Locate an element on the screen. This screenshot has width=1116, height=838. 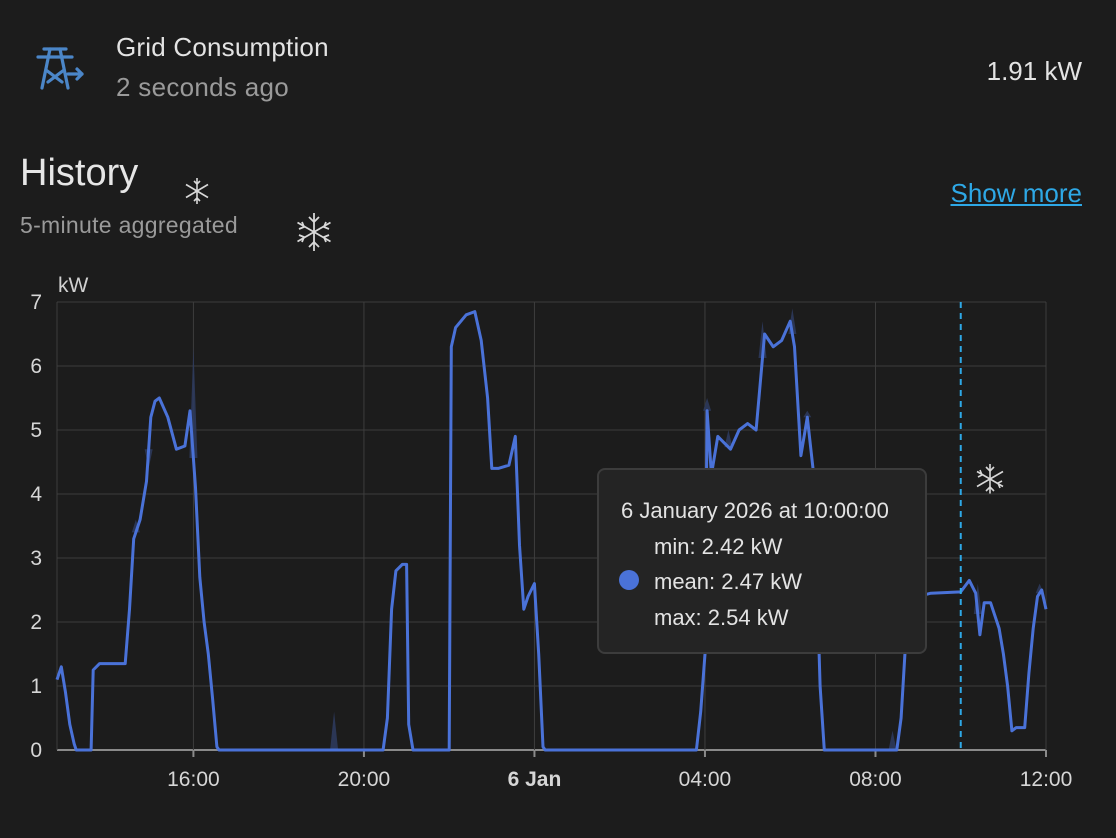
show-more-link: Show more is located at coordinates (1016, 193).